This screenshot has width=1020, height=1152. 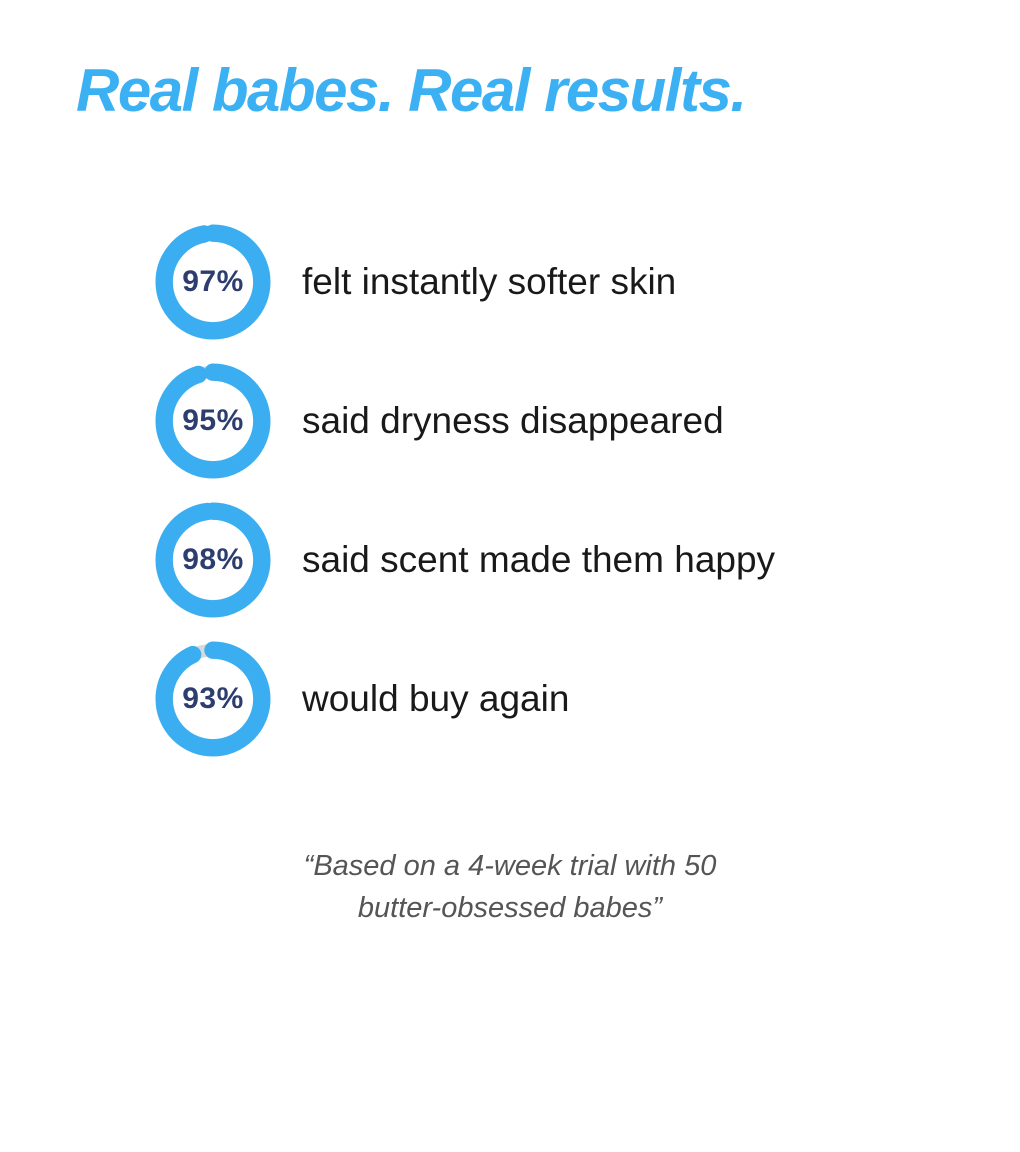 I want to click on stat-row: 97% felt instantly softer skin, so click(x=587, y=282).